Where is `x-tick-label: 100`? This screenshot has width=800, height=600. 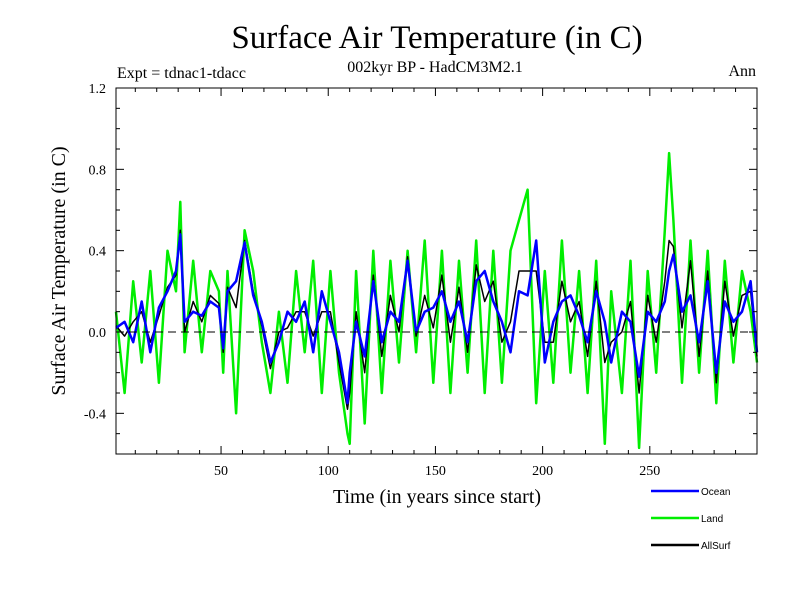 x-tick-label: 100 is located at coordinates (328, 471).